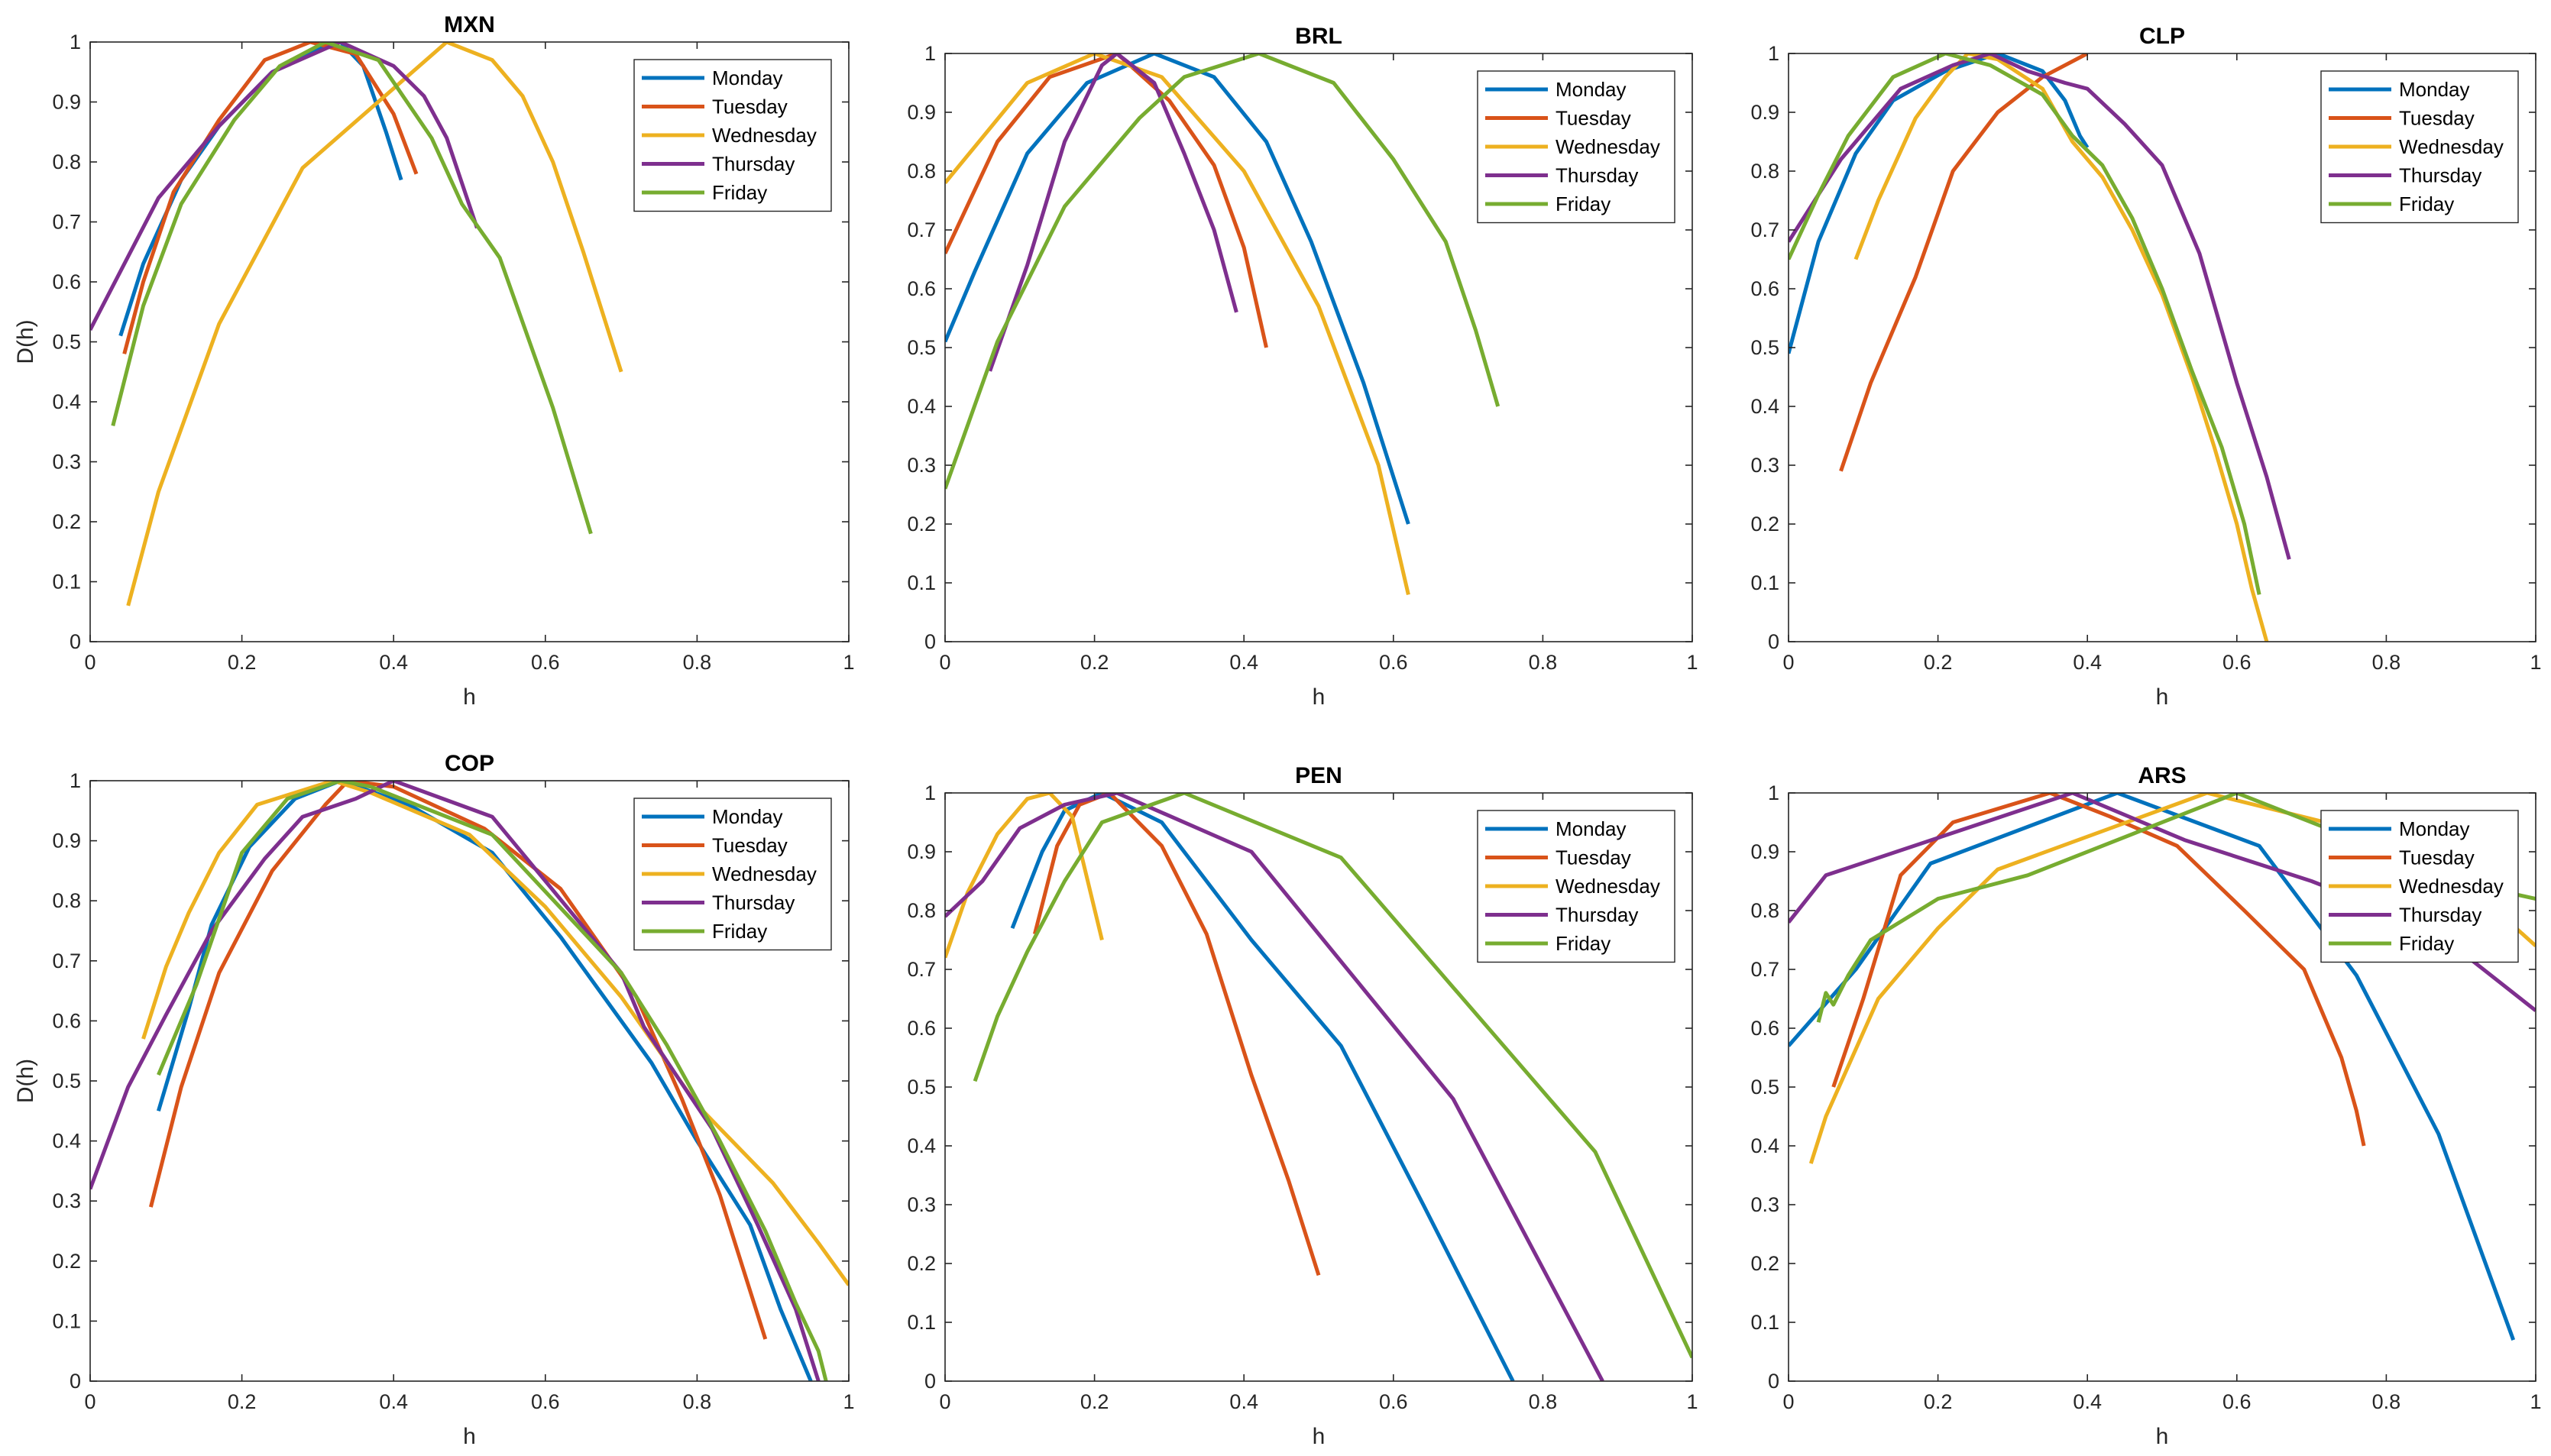 This screenshot has width=2551, height=1456. I want to click on panel-cop-legend-label-tuesday: Tuesday, so click(750, 845).